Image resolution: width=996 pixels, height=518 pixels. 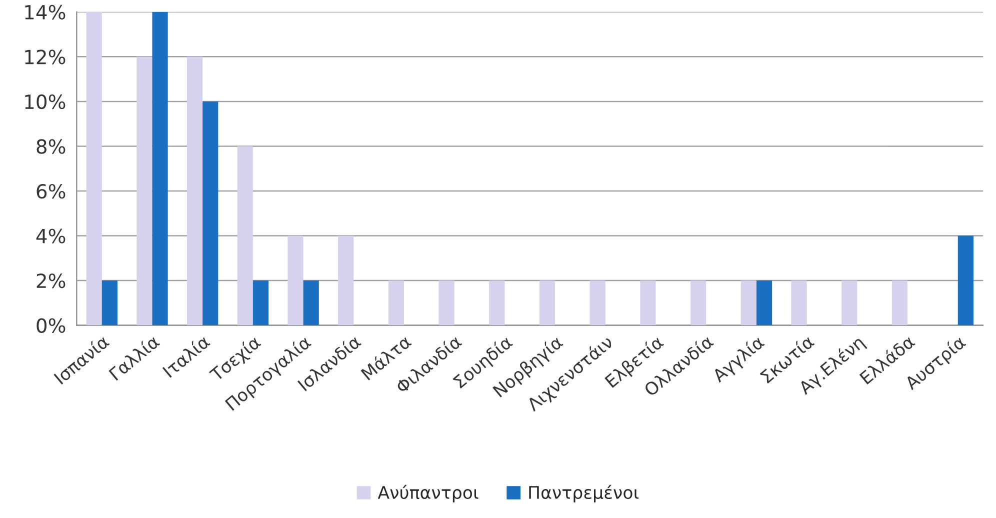 What do you see at coordinates (45, 57) in the screenshot?
I see `y-tick-label: 12%` at bounding box center [45, 57].